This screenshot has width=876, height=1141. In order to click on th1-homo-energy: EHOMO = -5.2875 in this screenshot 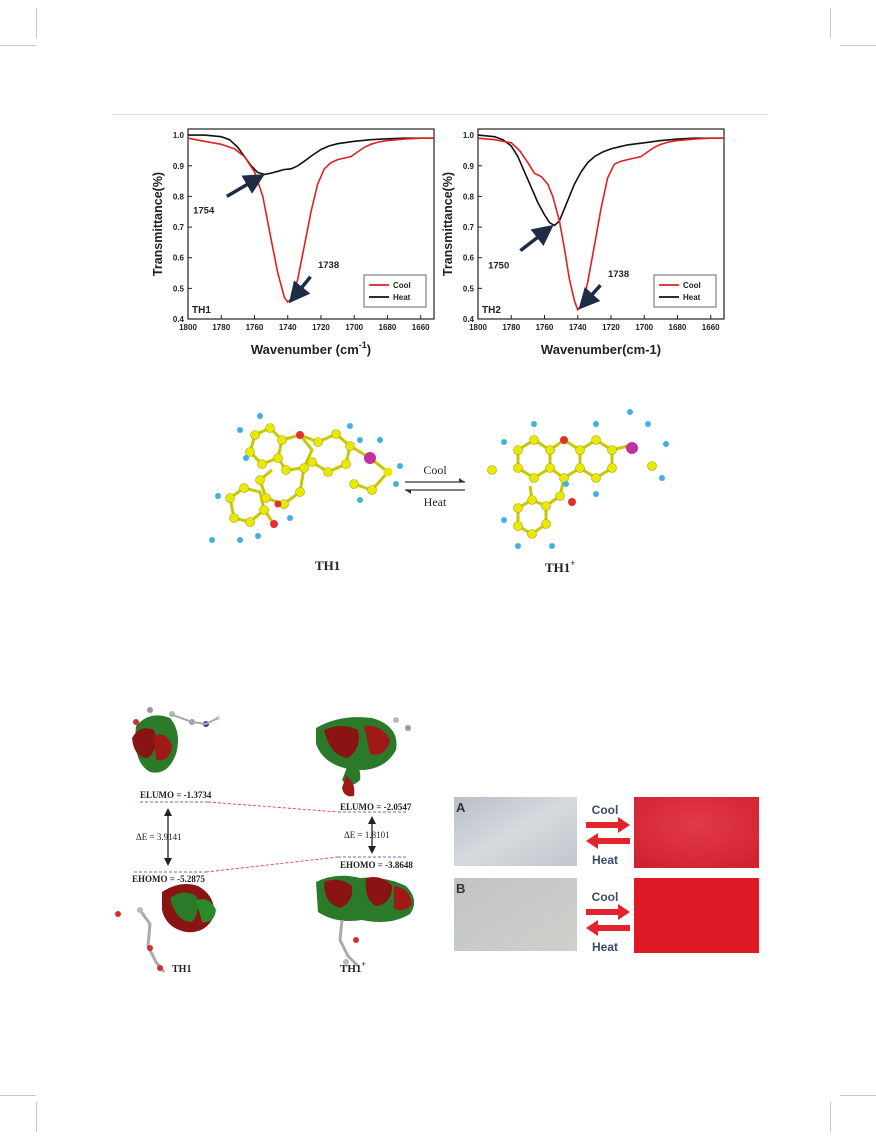, I will do `click(168, 879)`.